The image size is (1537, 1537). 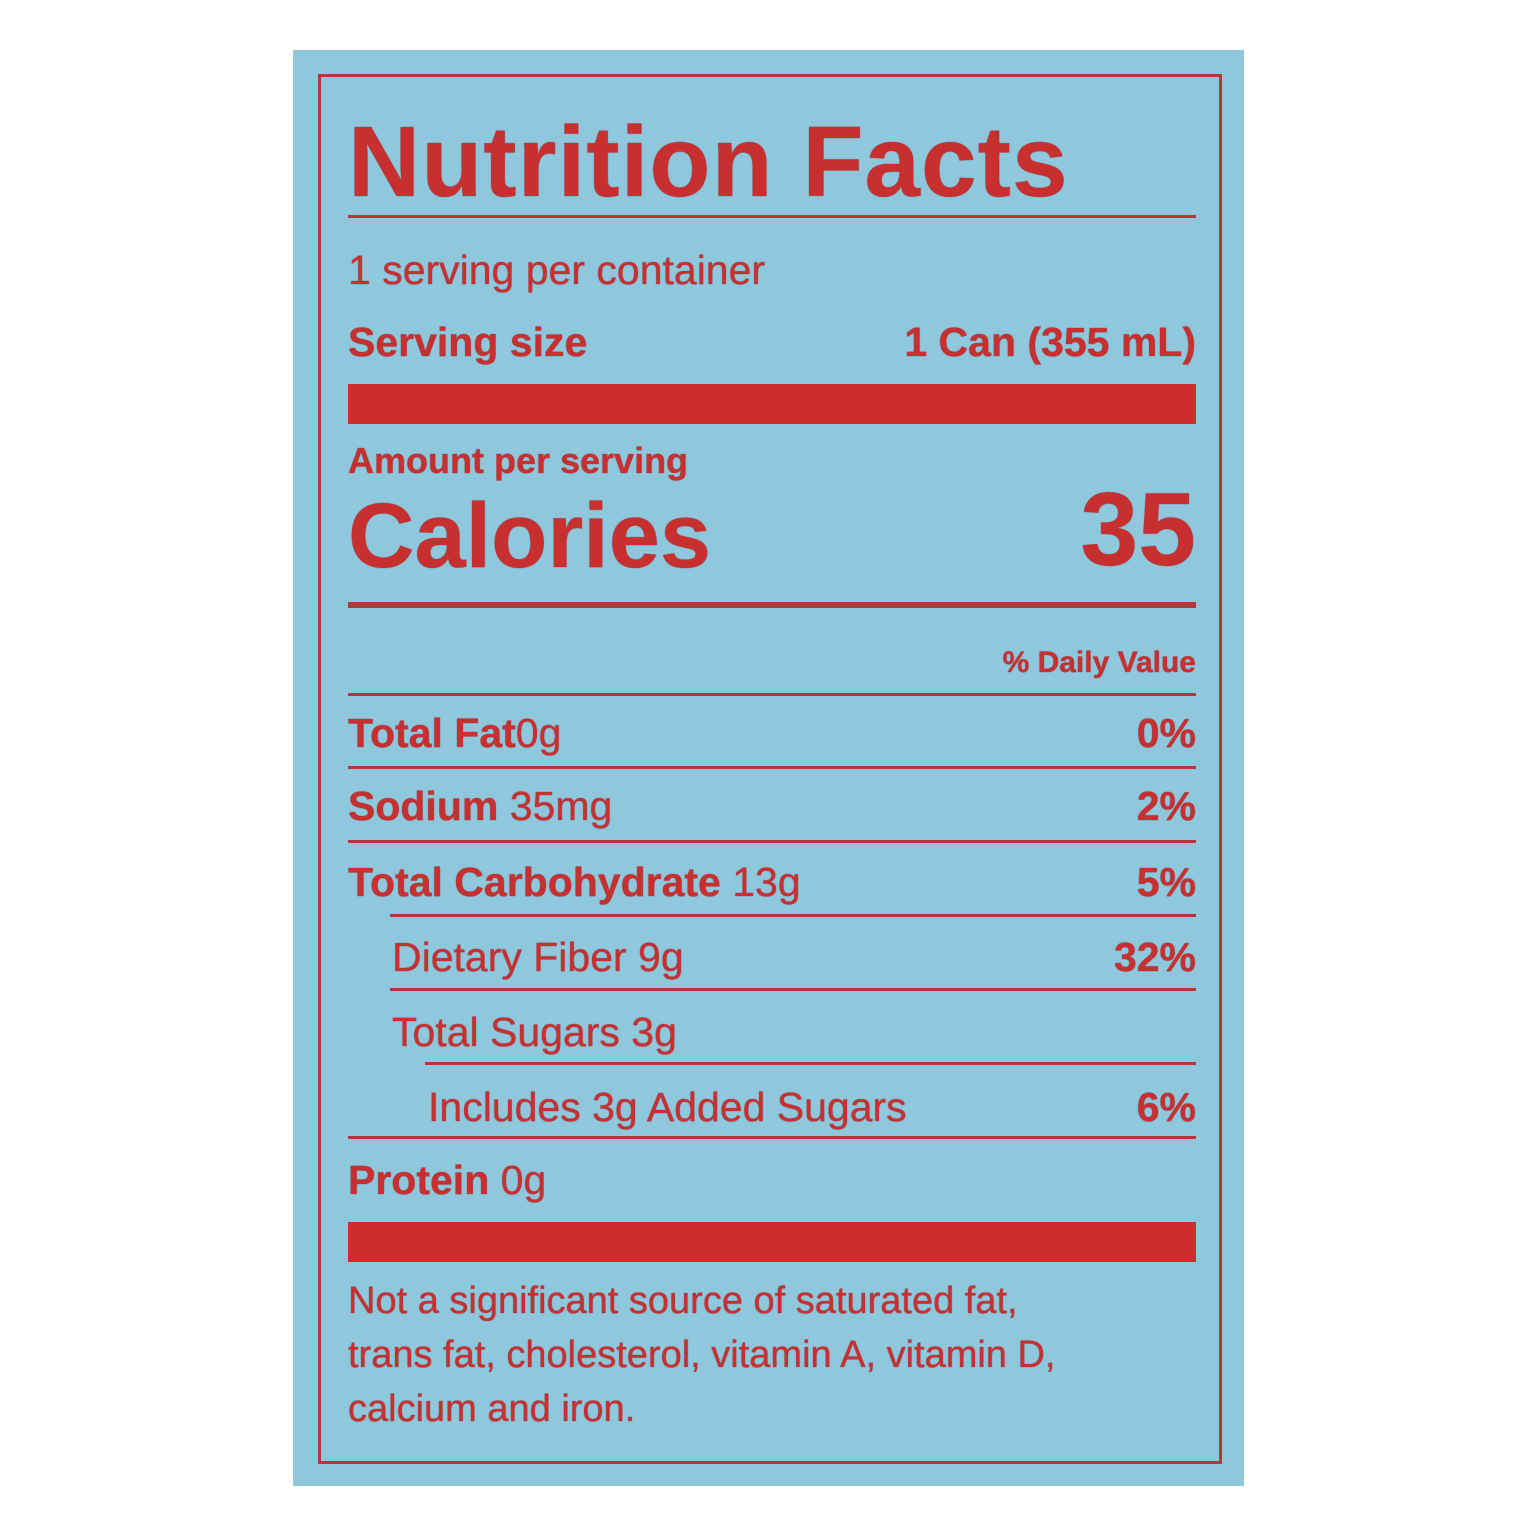 I want to click on label-title: Nutrition Facts, so click(x=708, y=162).